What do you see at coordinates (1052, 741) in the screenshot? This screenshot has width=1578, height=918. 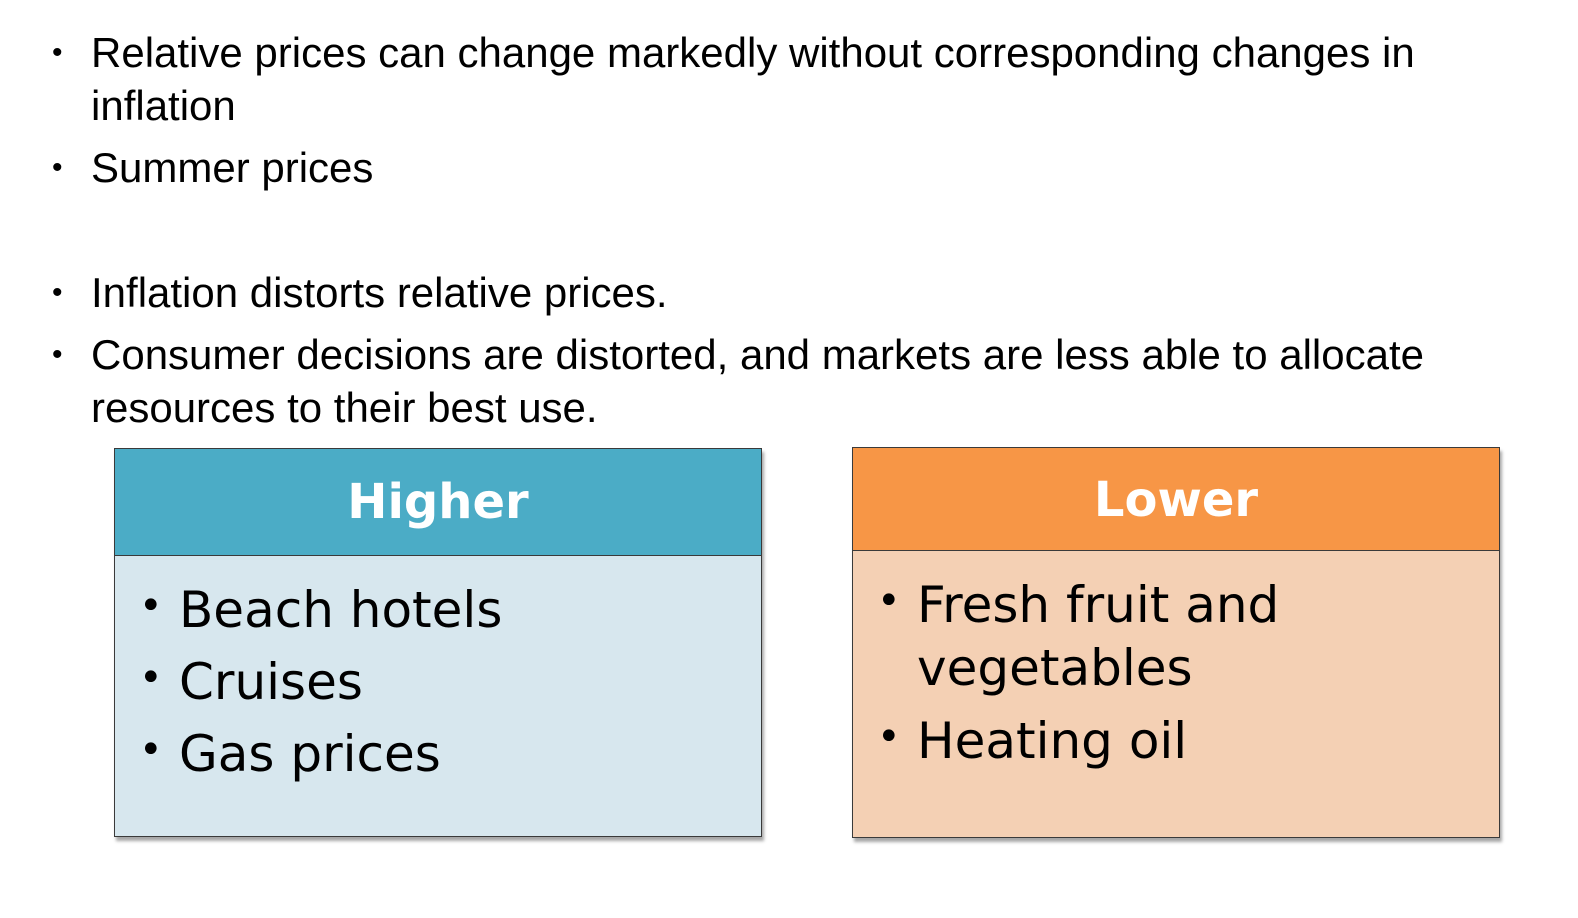 I see `item-text: Heating oil` at bounding box center [1052, 741].